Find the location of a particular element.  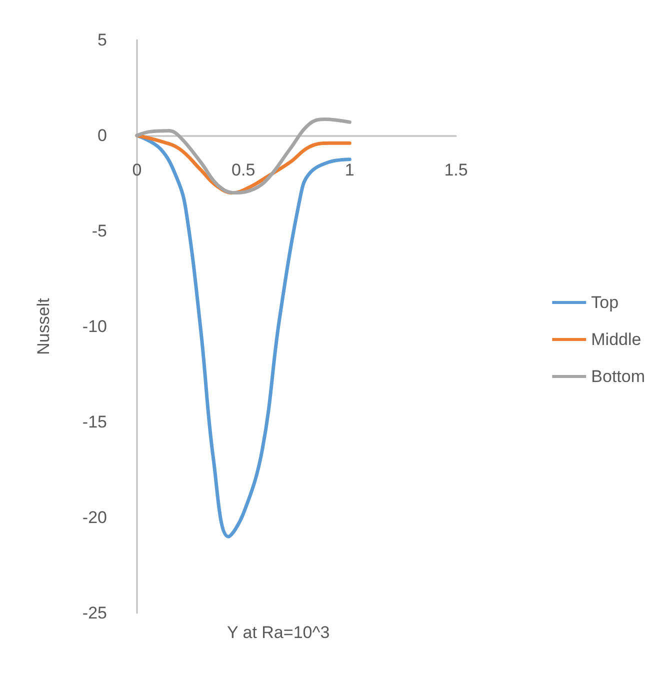

x-tick-label: 1 is located at coordinates (349, 170).